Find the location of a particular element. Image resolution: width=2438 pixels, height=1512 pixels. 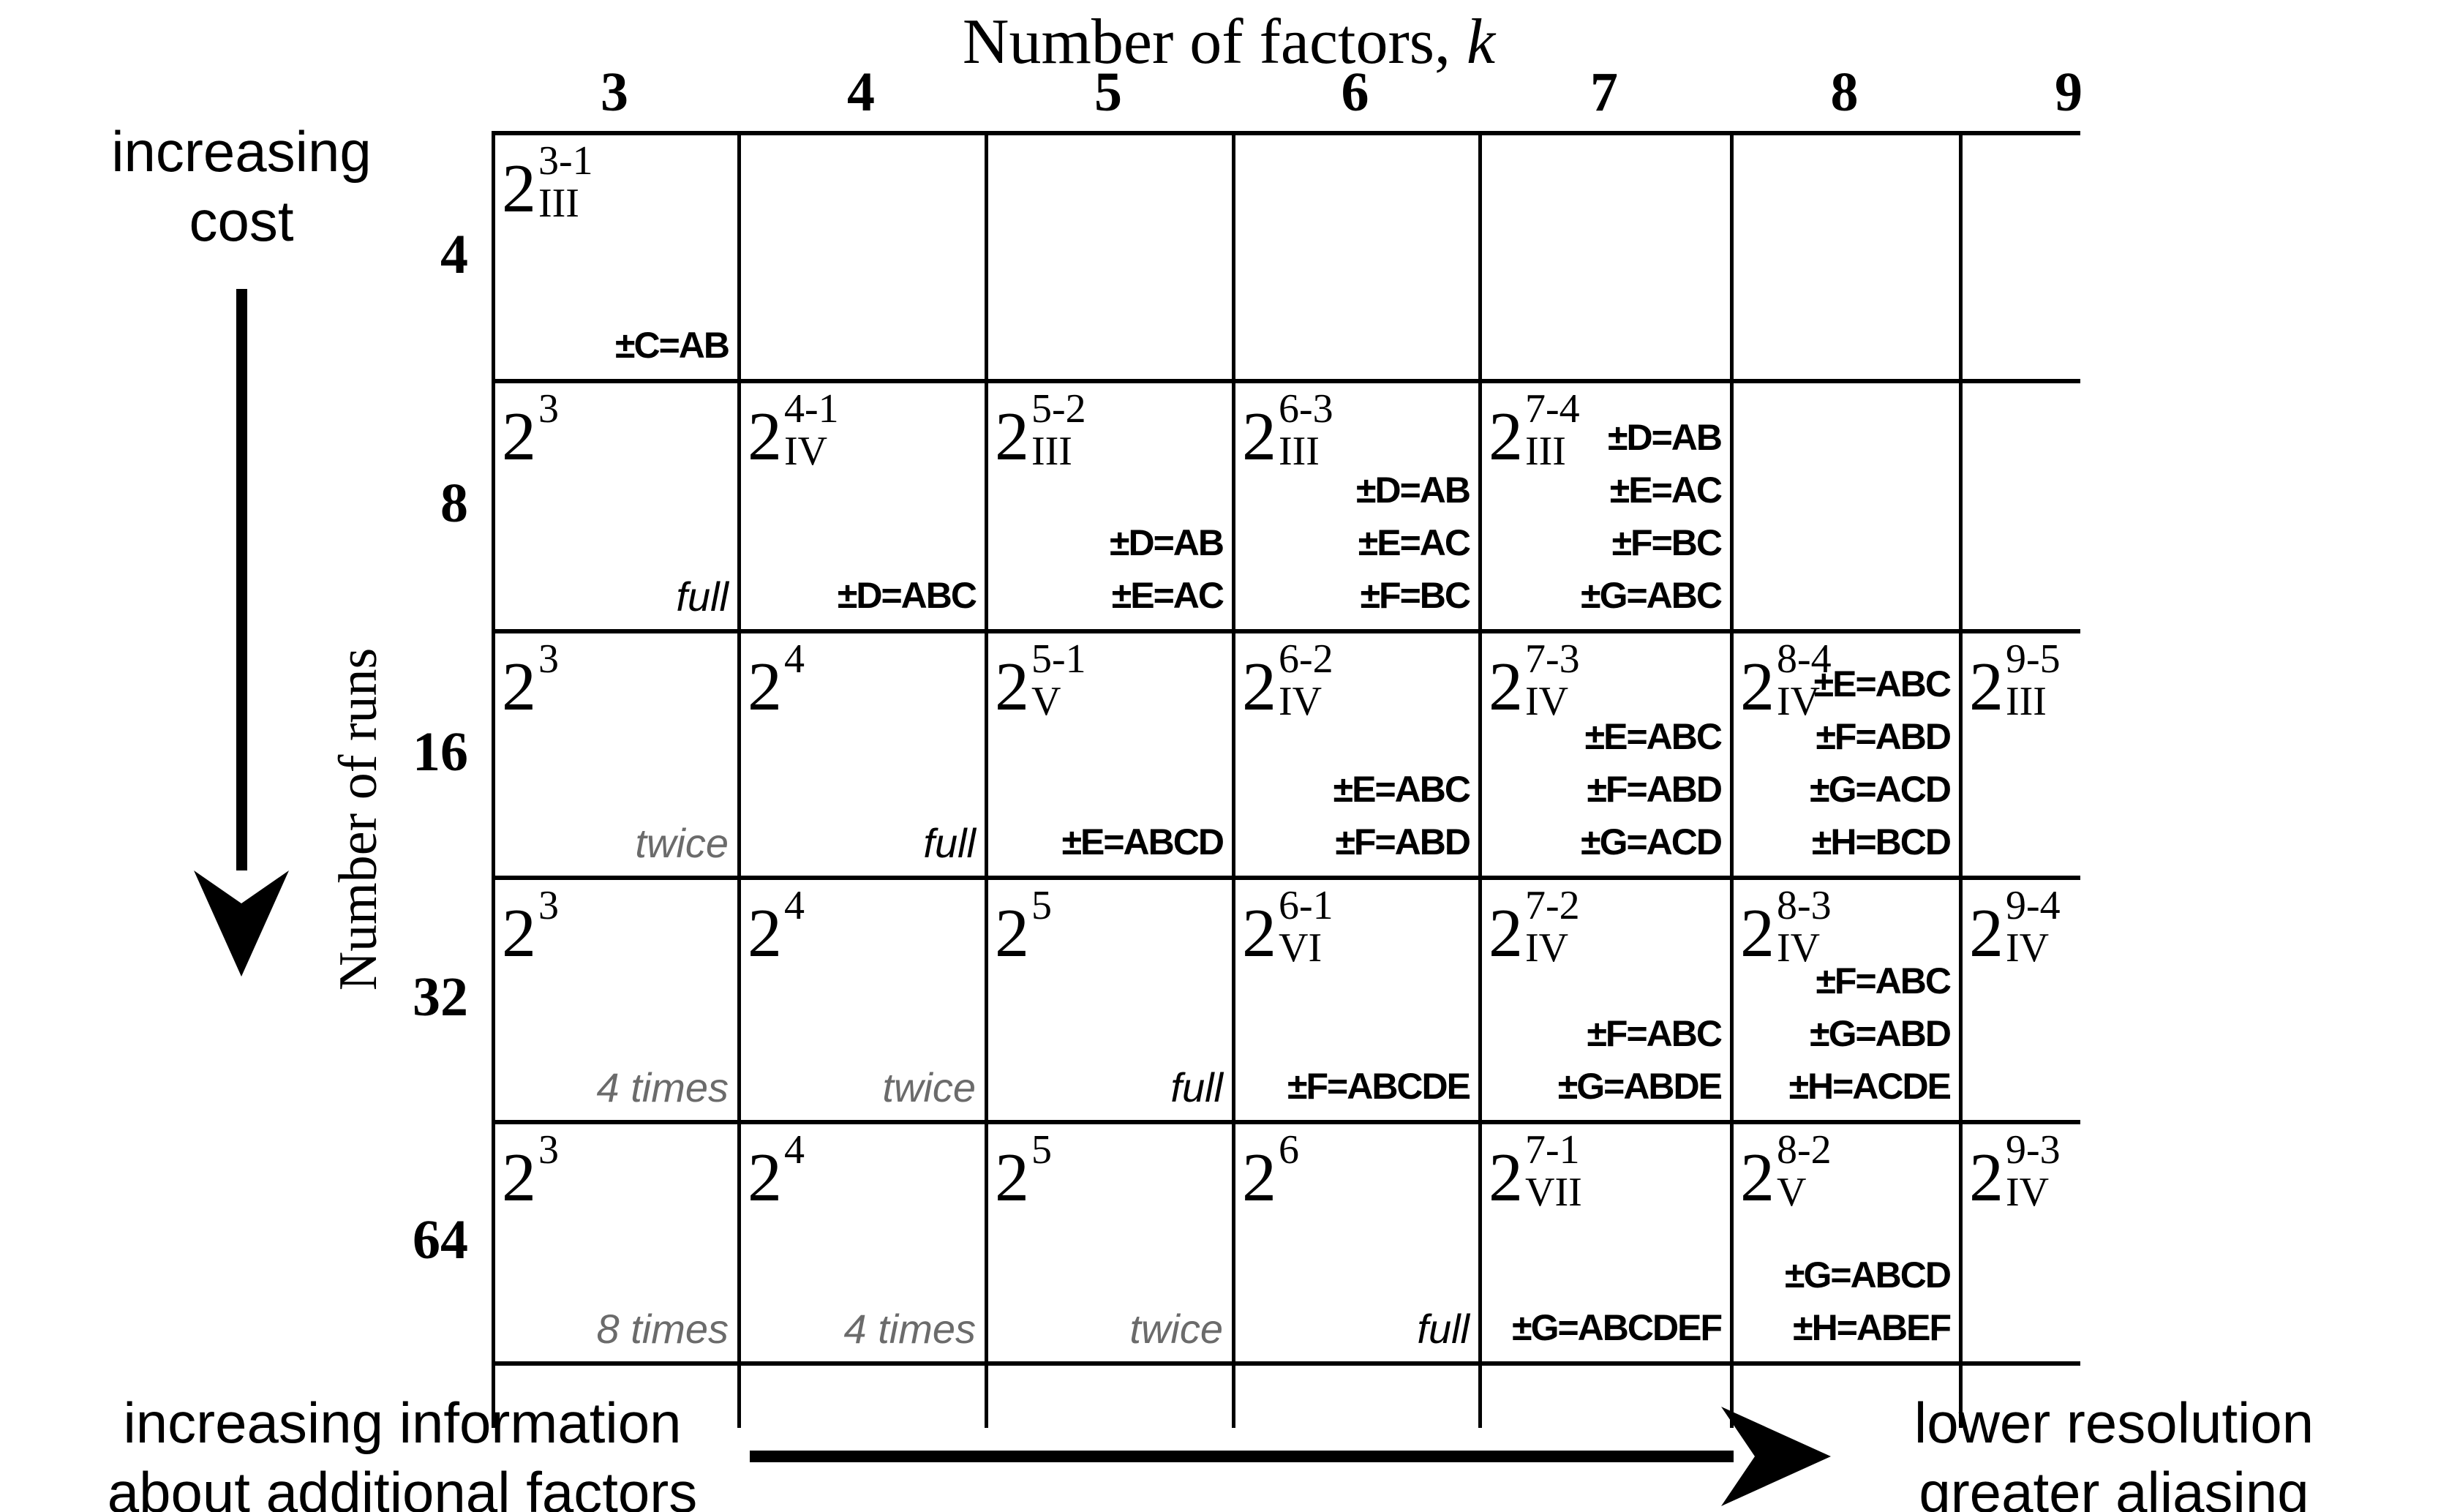

bottom-right-line1: lower resolution is located at coordinates (2114, 1423).